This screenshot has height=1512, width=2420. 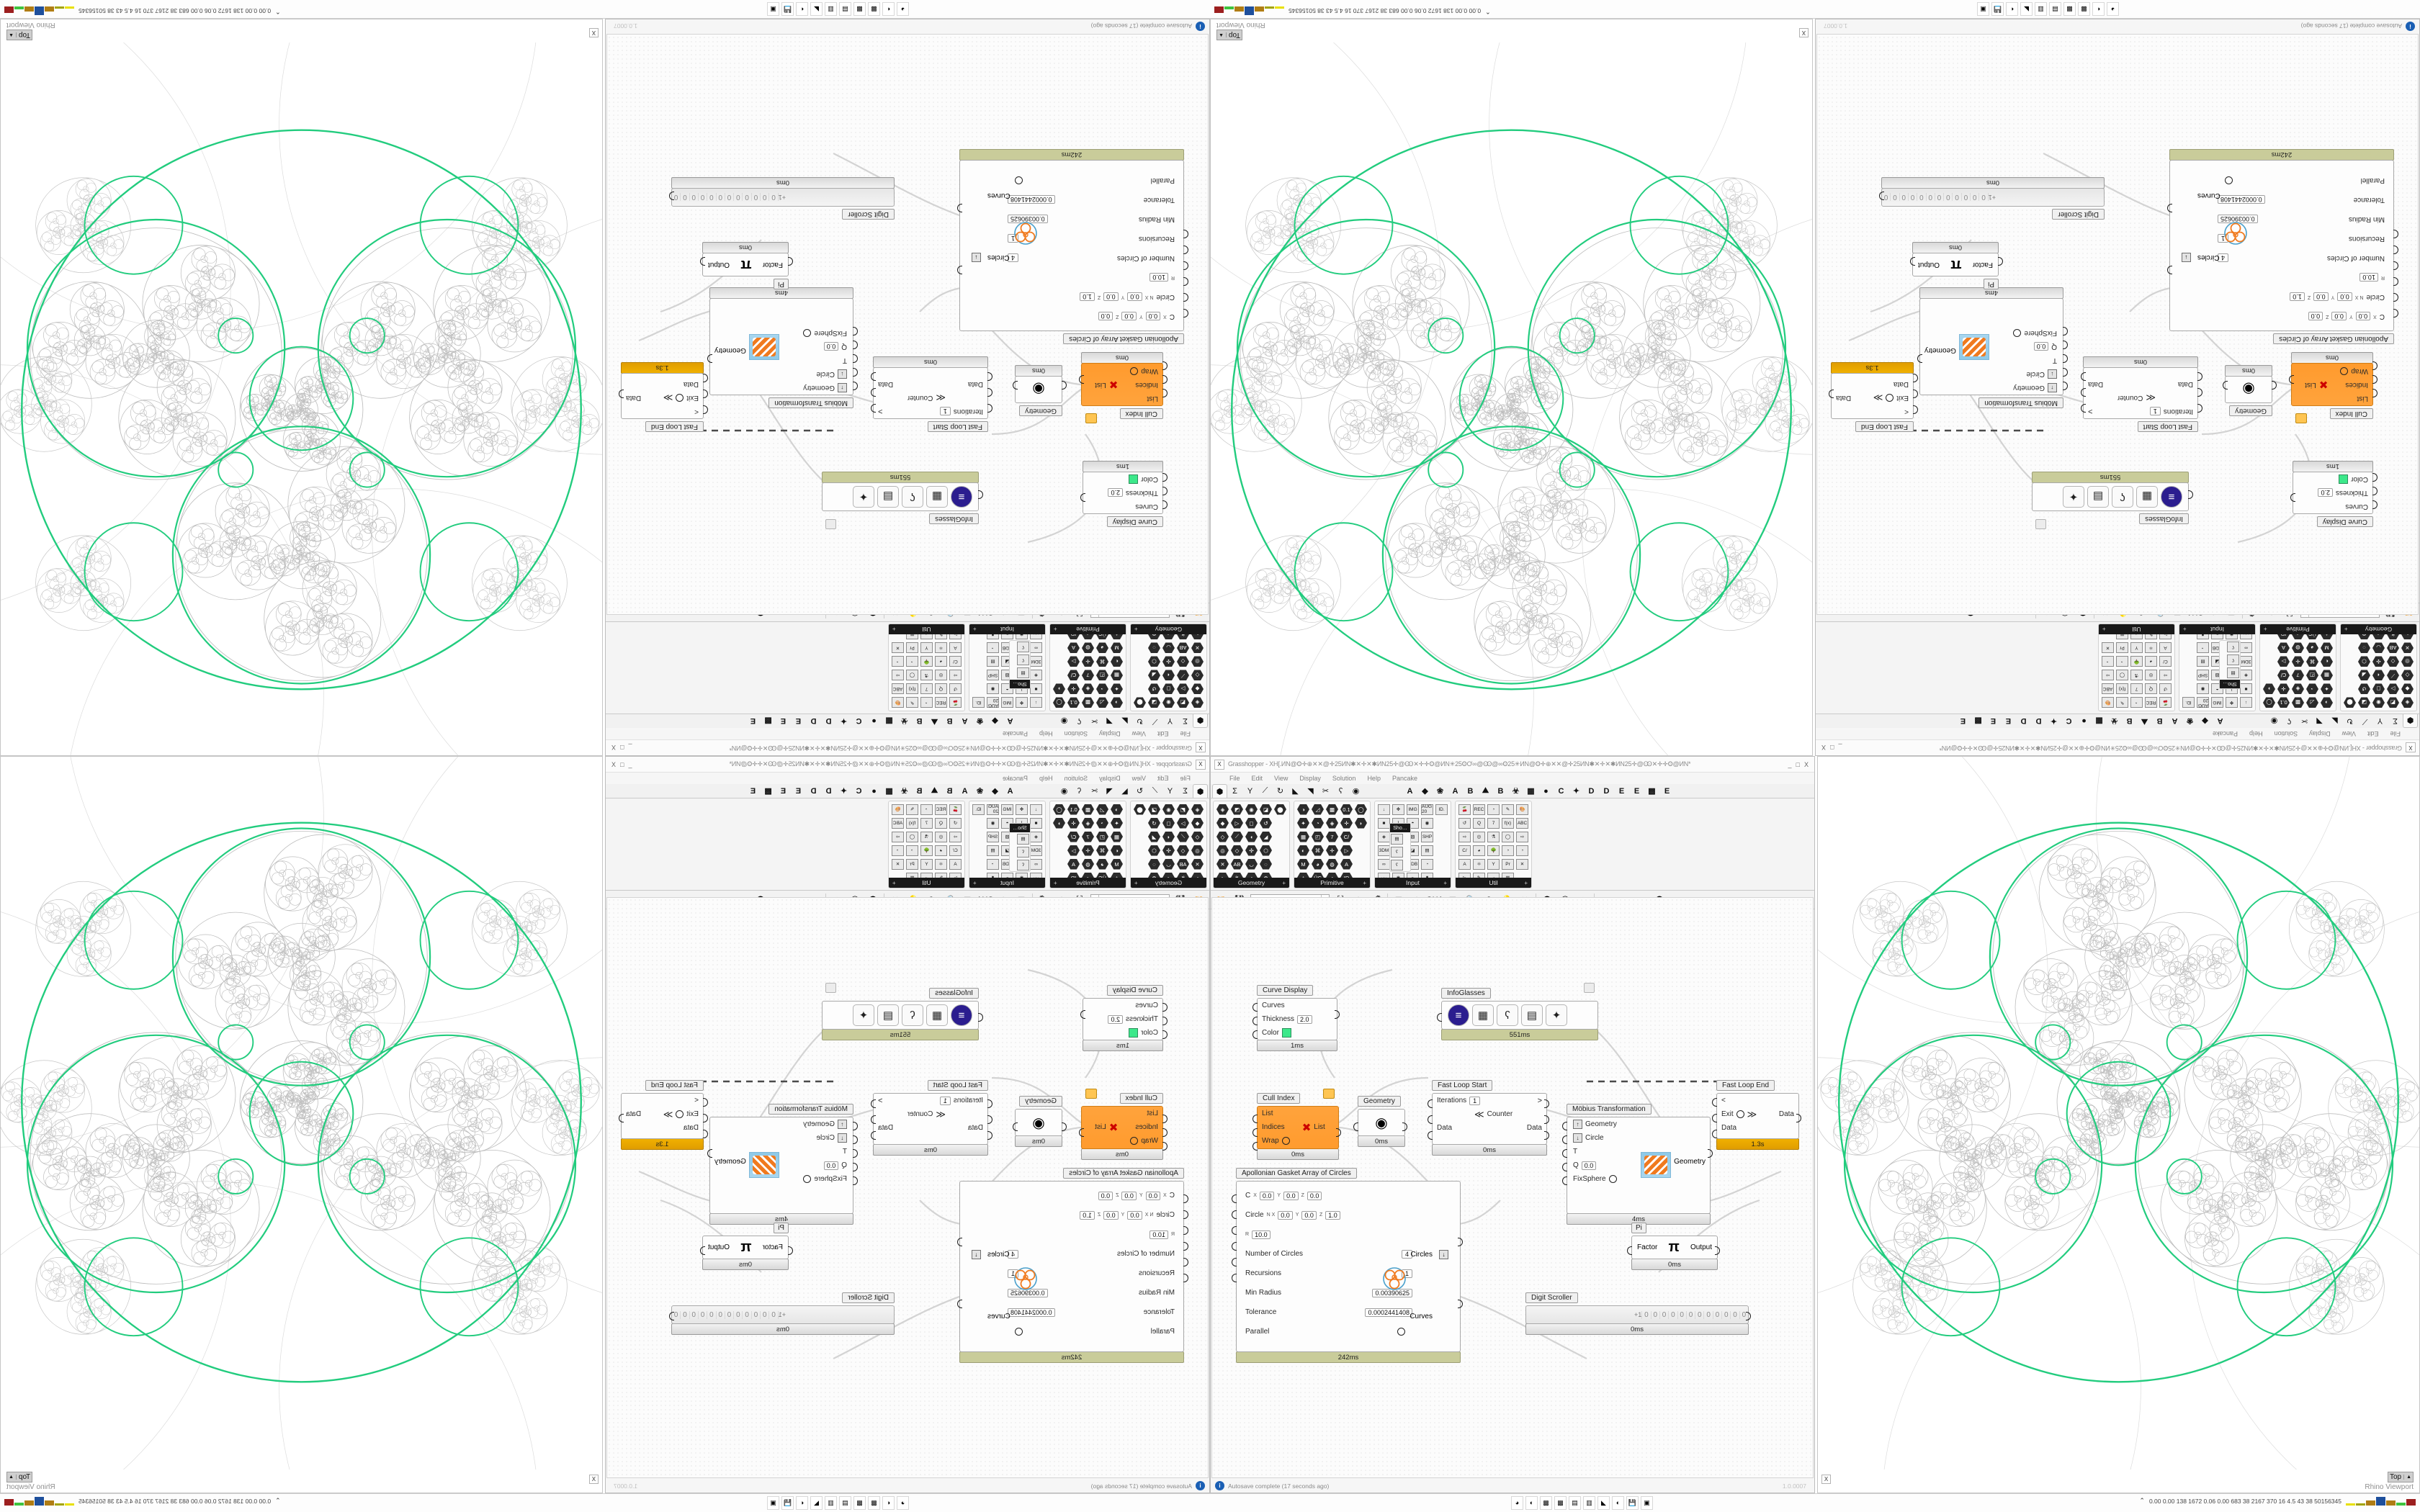 I want to click on ribbon-icon: ✥, so click(x=2231, y=702).